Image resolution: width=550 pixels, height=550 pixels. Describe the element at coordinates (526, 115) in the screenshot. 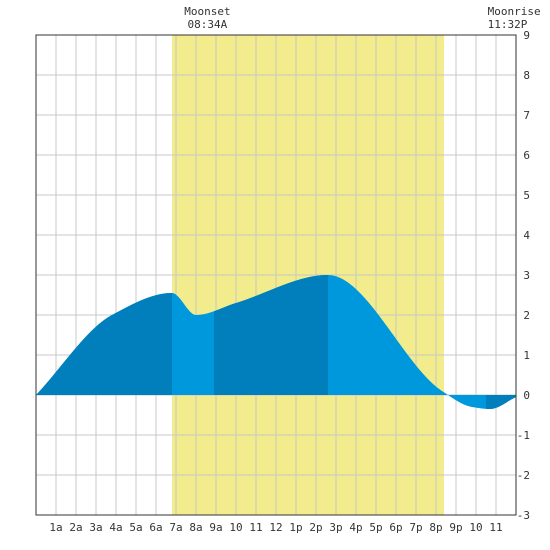

I see `y-tick-label: 7` at that location.